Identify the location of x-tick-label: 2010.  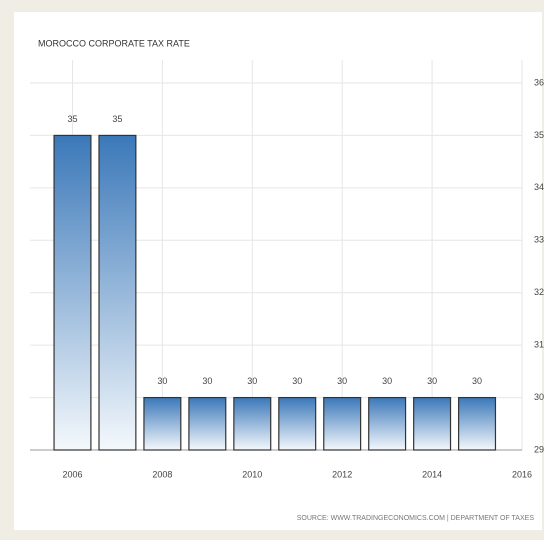
(252, 474).